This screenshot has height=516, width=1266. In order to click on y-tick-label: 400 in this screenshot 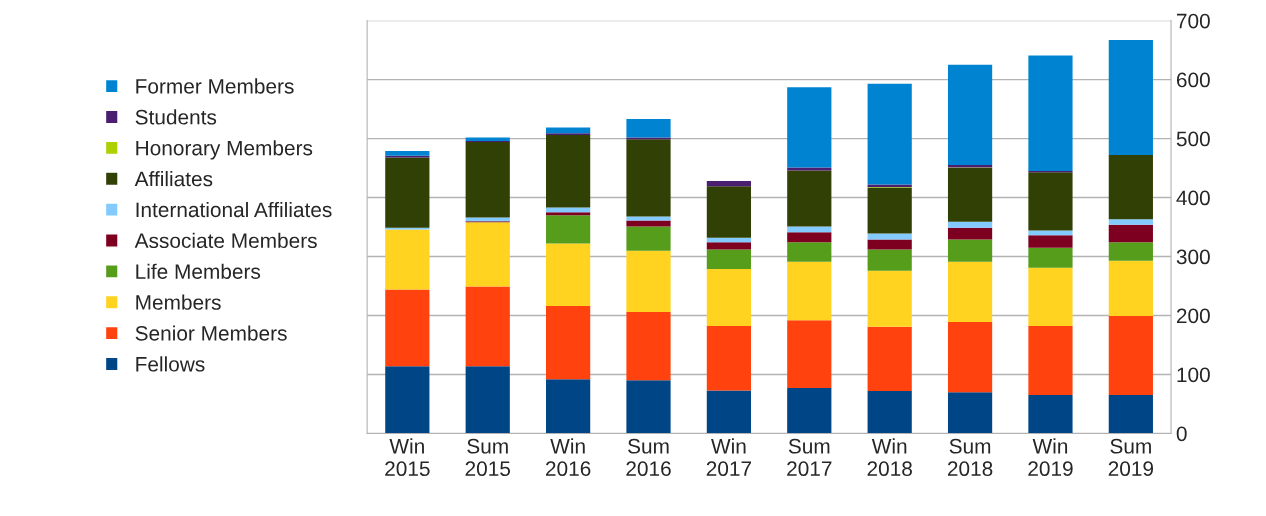, I will do `click(1193, 198)`.